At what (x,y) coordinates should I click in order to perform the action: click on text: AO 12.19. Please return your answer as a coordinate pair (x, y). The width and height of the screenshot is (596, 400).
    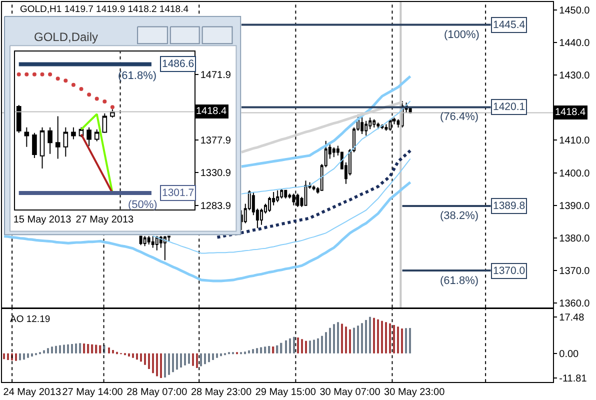
    Looking at the image, I should click on (30, 319).